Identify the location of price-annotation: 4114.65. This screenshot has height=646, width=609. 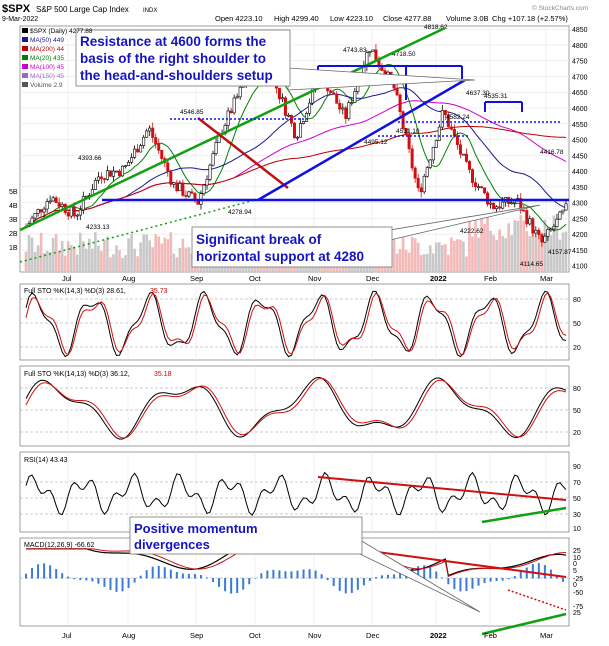
(531, 264).